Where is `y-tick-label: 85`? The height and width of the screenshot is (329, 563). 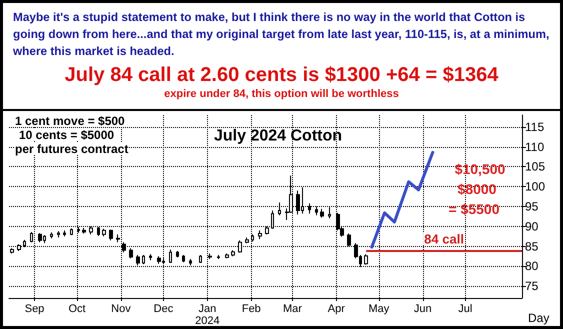
y-tick-label: 85 is located at coordinates (532, 246).